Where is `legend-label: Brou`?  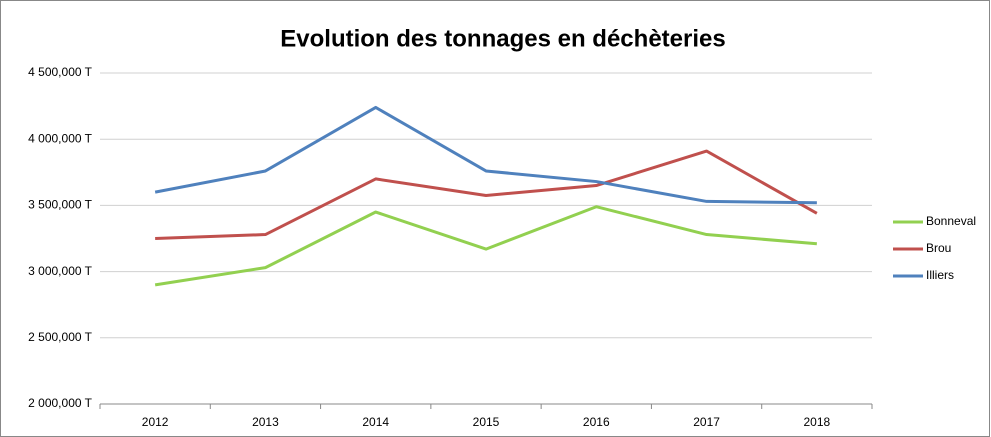 legend-label: Brou is located at coordinates (938, 248).